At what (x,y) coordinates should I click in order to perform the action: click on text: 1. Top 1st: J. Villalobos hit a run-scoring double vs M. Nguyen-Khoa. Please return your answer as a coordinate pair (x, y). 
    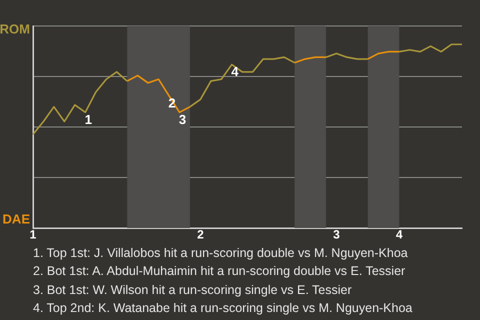
    Looking at the image, I should click on (221, 253).